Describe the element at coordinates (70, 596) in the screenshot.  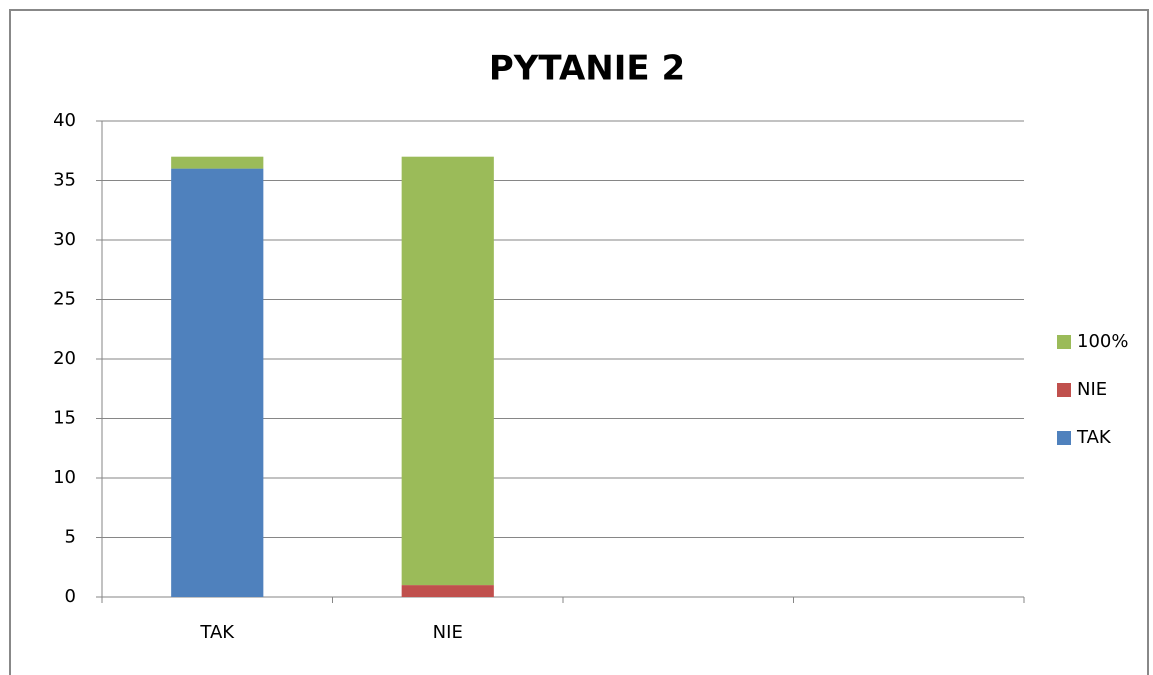
I see `y-tick-label: 0` at that location.